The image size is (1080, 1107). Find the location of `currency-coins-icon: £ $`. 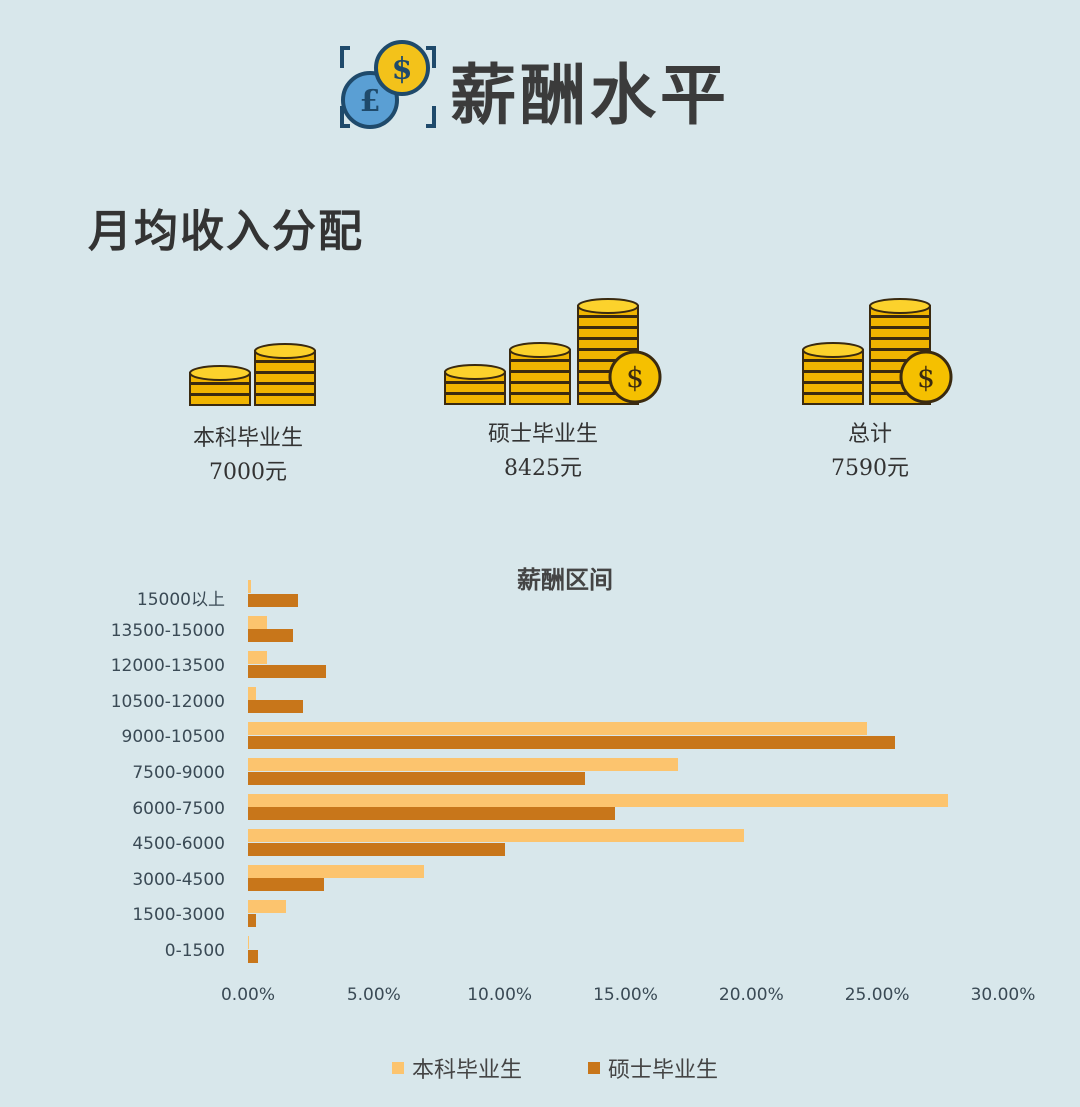

currency-coins-icon: £ $ is located at coordinates (388, 84).